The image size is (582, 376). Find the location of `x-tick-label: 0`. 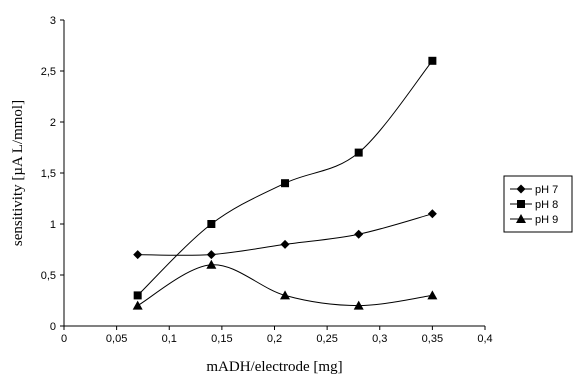

x-tick-label: 0 is located at coordinates (64, 339).